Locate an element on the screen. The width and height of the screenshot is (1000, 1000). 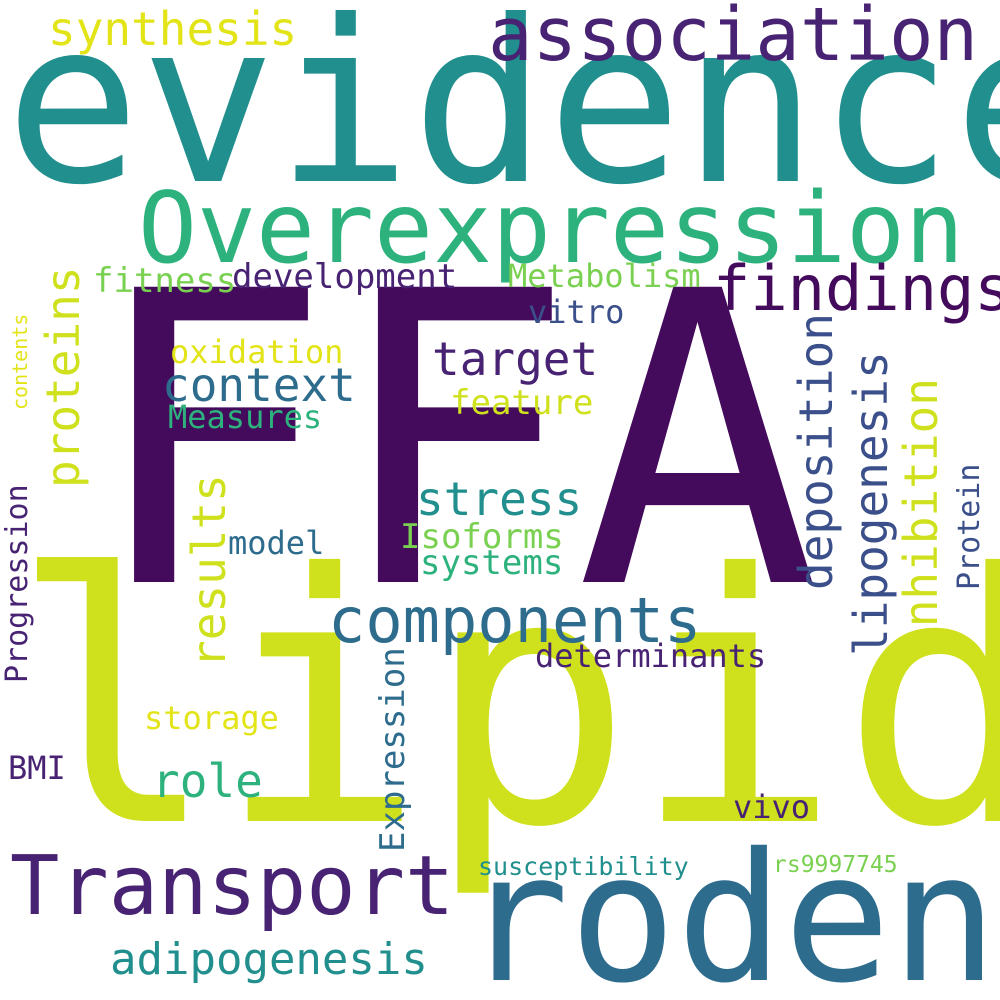
word-association: association is located at coordinates (733, 39).